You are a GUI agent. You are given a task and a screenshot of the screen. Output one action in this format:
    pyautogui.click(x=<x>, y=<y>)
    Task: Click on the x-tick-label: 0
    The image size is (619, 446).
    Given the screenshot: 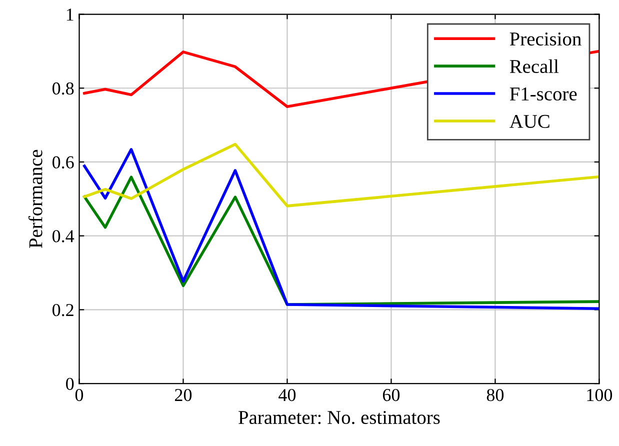 What is the action you would take?
    pyautogui.click(x=79, y=395)
    